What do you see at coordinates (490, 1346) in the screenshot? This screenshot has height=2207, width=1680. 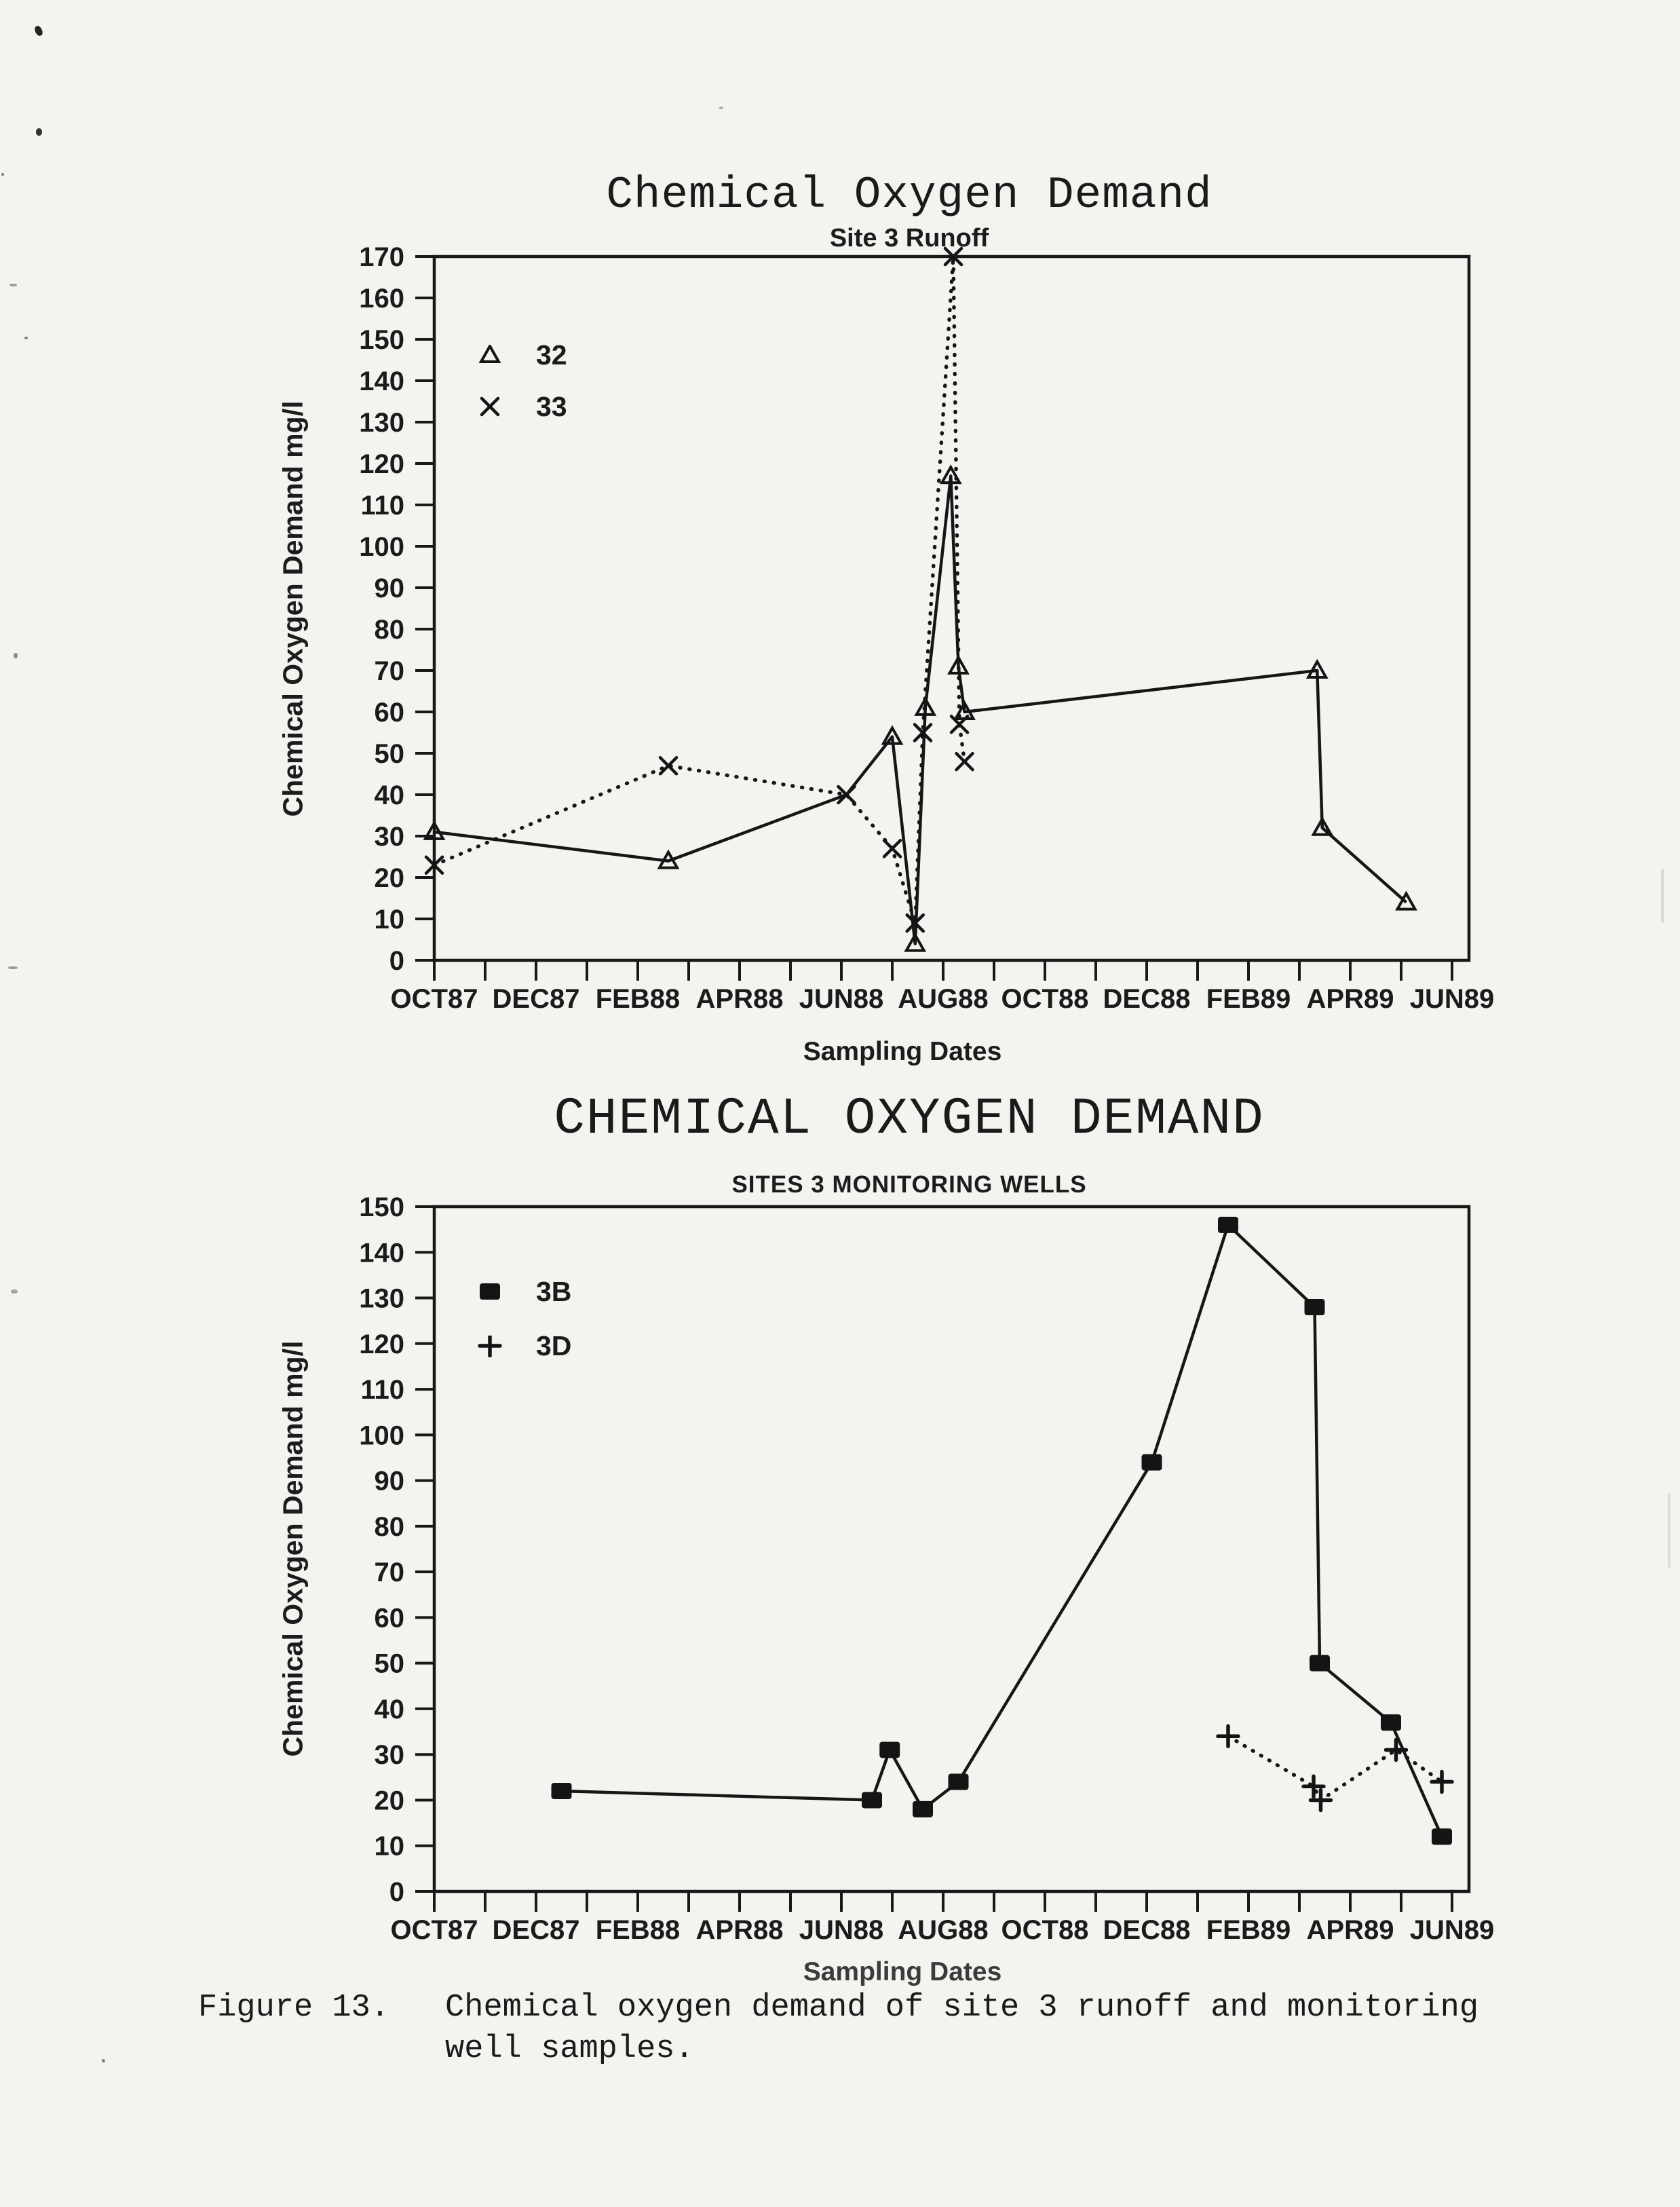 I see `plus-marker-icon` at bounding box center [490, 1346].